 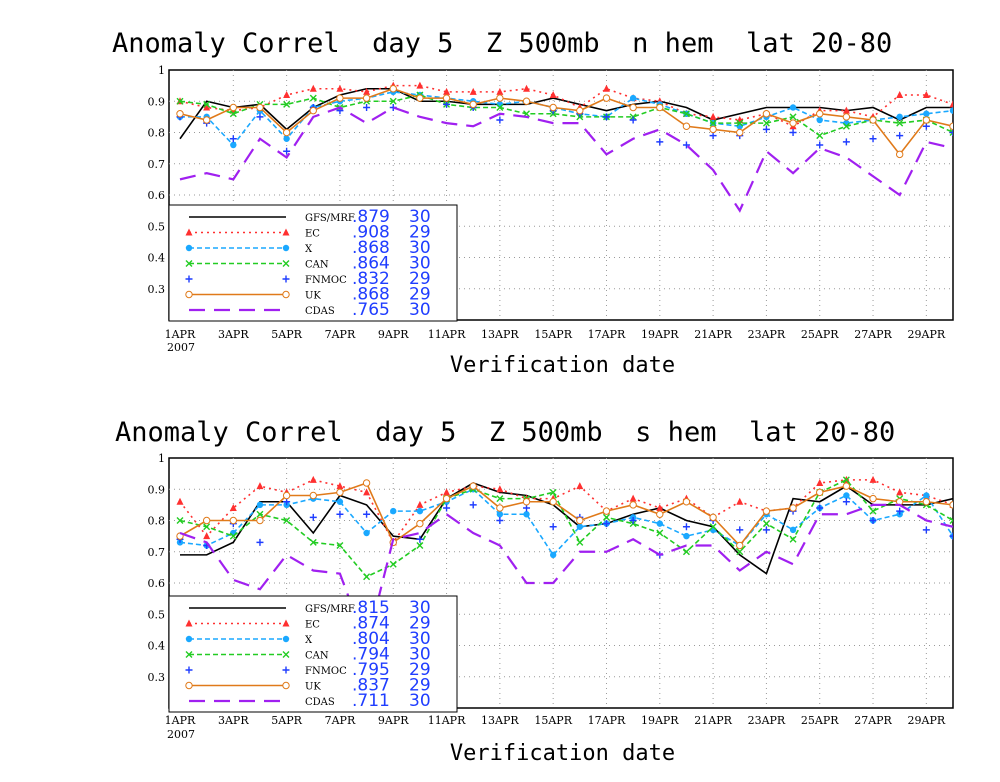 What do you see at coordinates (312, 625) in the screenshot?
I see `legend-series-name: EC` at bounding box center [312, 625].